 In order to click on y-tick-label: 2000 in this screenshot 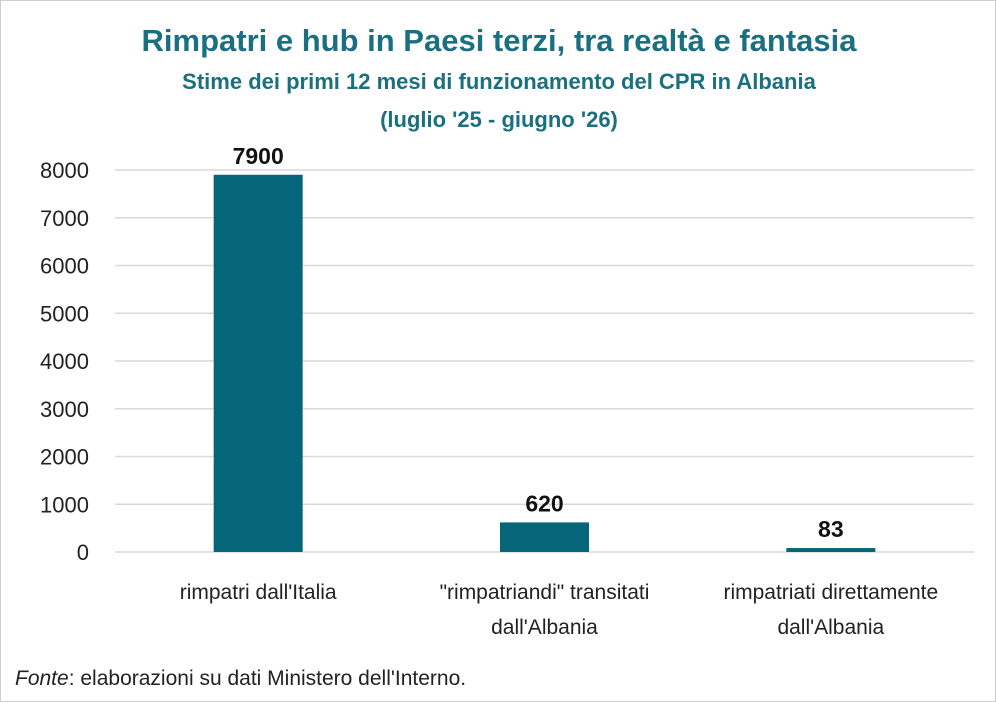, I will do `click(64, 457)`.